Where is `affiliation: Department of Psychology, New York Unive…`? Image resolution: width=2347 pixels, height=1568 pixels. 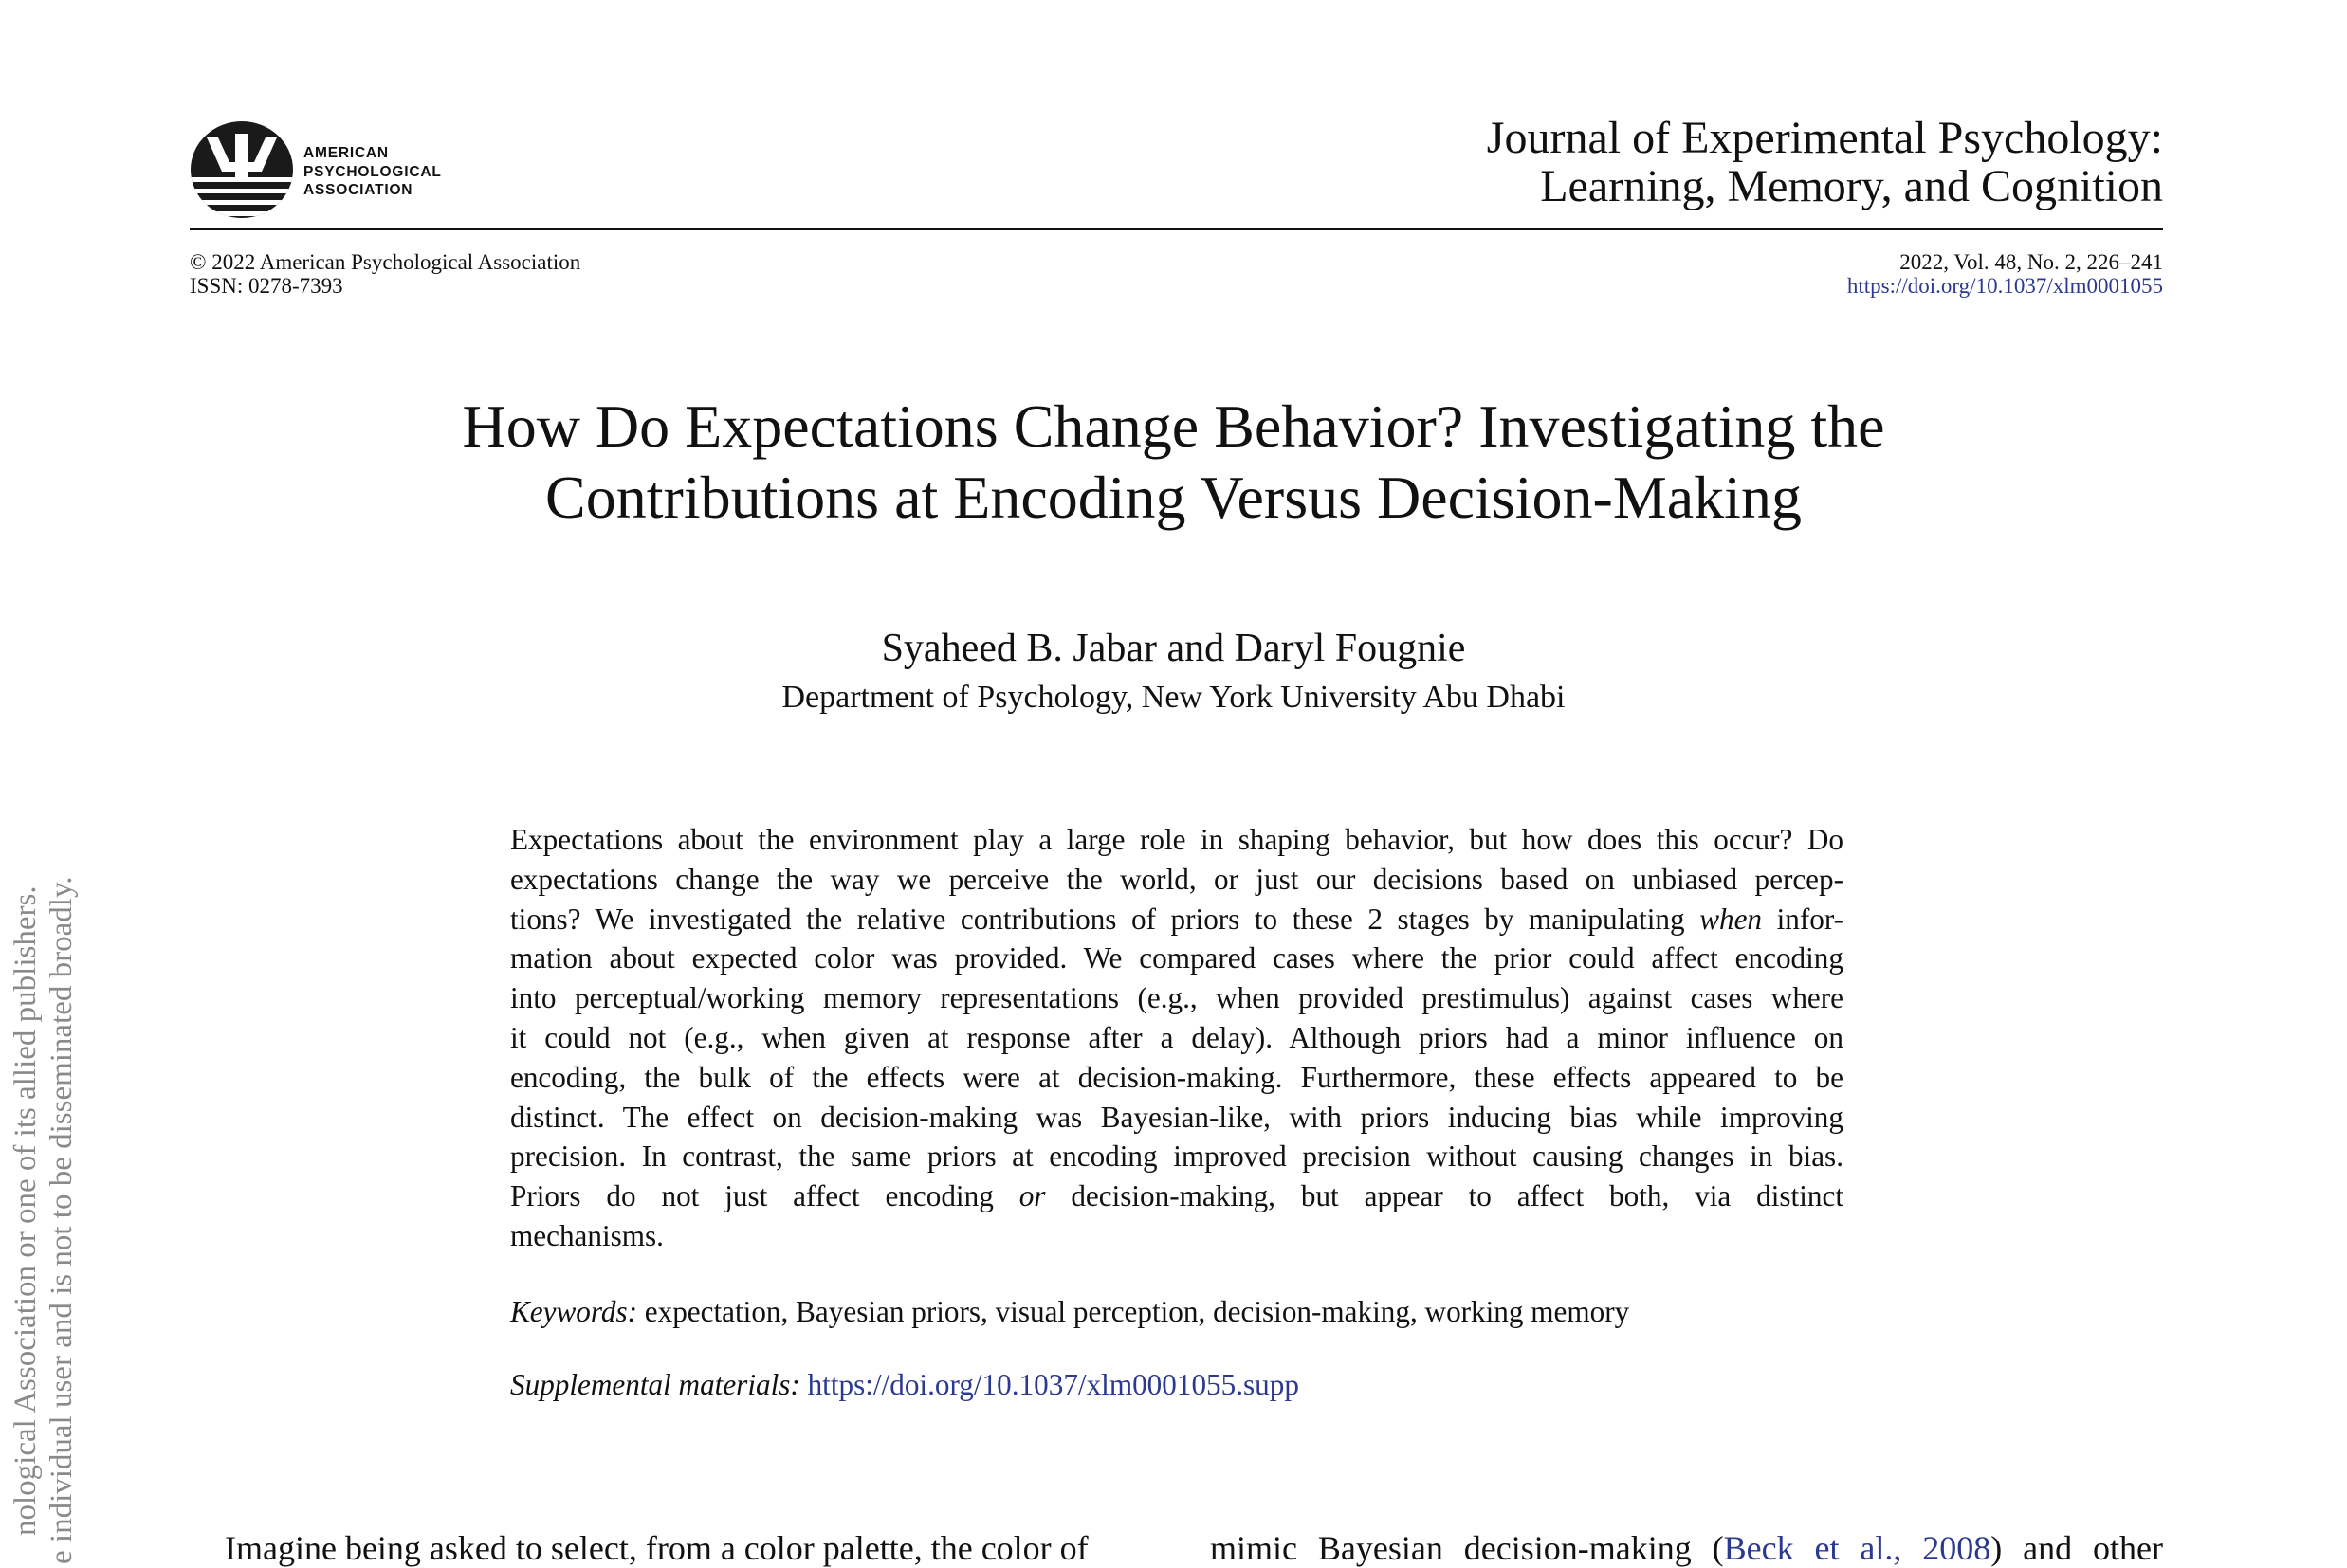
affiliation: Department of Psychology, New York Unive… is located at coordinates (1173, 697).